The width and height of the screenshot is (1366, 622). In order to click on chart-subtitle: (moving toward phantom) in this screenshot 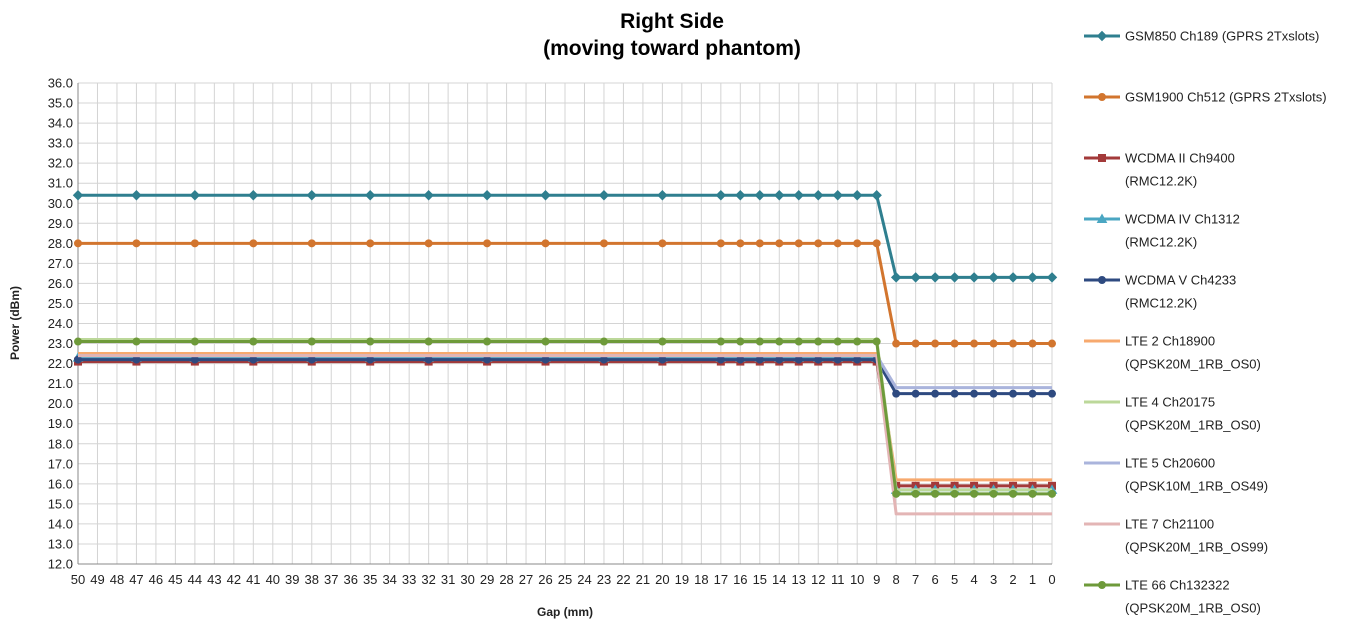, I will do `click(672, 48)`.